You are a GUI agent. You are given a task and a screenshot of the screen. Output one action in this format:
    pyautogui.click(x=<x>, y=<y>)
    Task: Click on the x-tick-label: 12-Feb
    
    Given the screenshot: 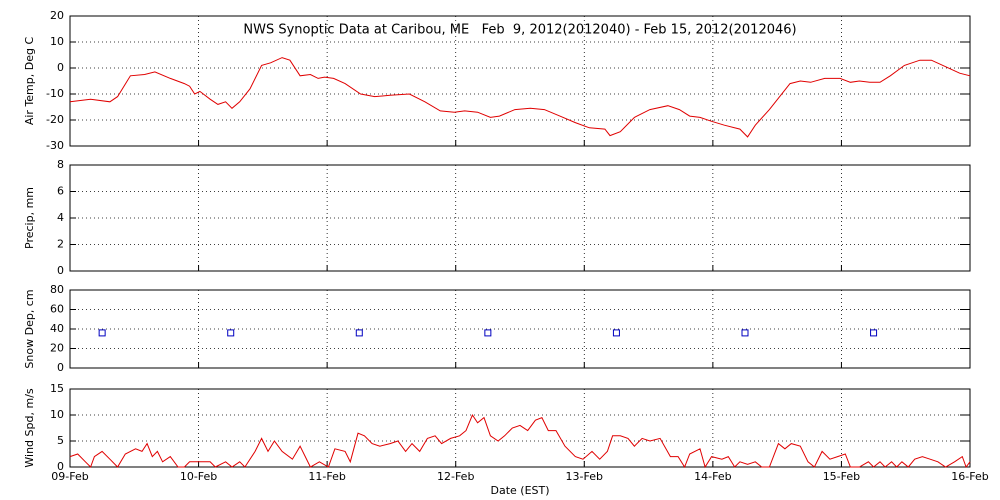 What is the action you would take?
    pyautogui.click(x=455, y=476)
    